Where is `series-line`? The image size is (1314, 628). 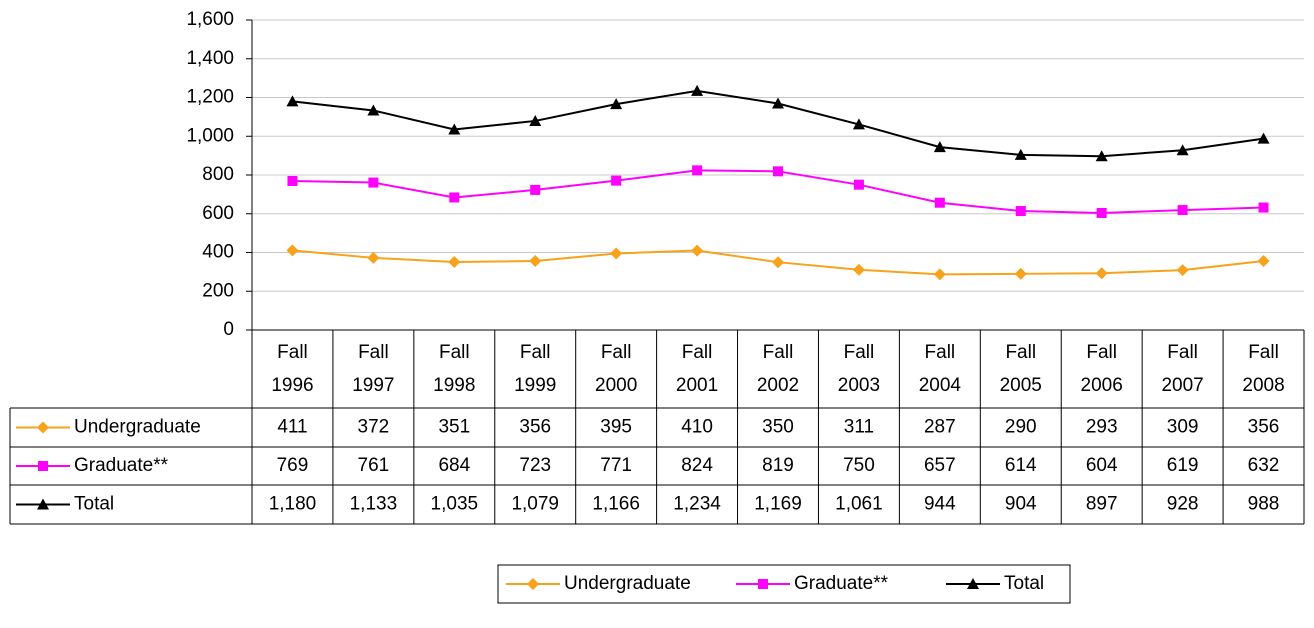
series-line is located at coordinates (778, 191).